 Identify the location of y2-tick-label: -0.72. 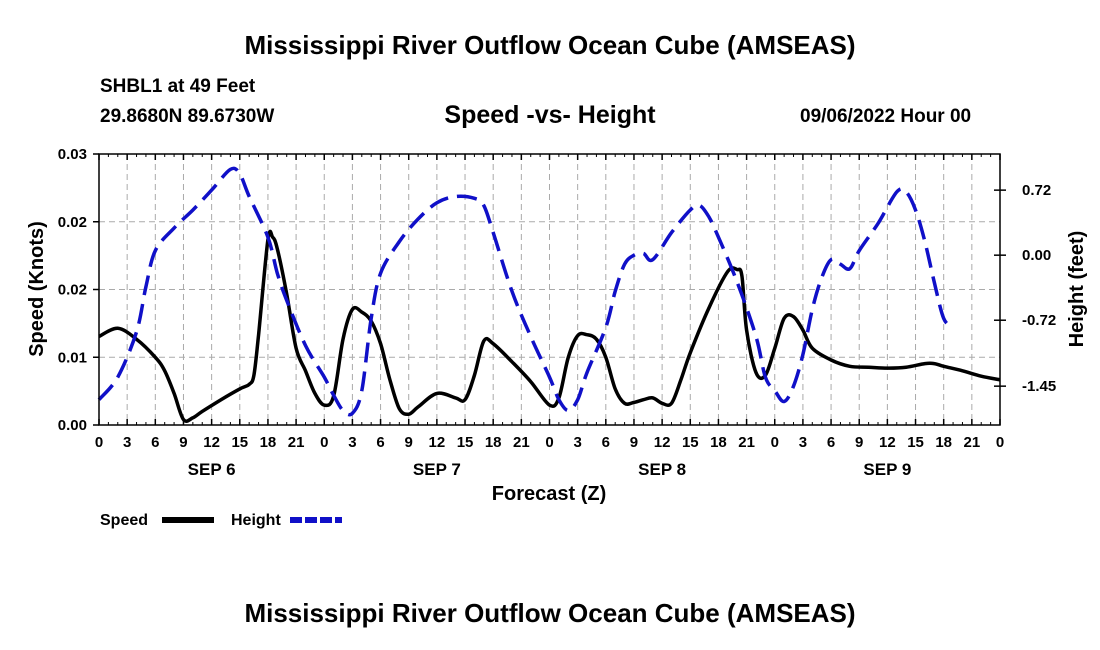
(1039, 320).